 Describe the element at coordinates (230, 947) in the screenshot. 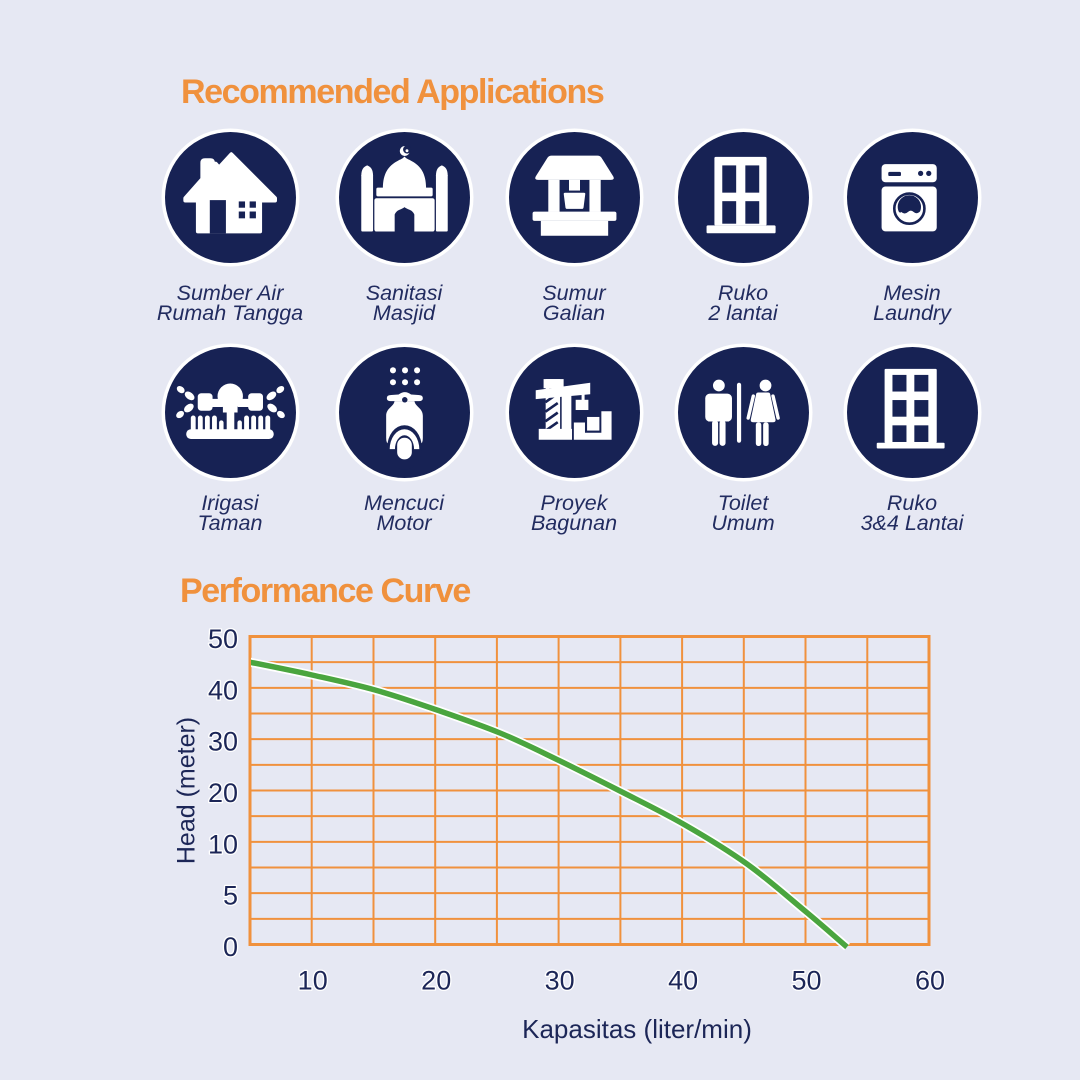

I see `svg-text: 0` at that location.